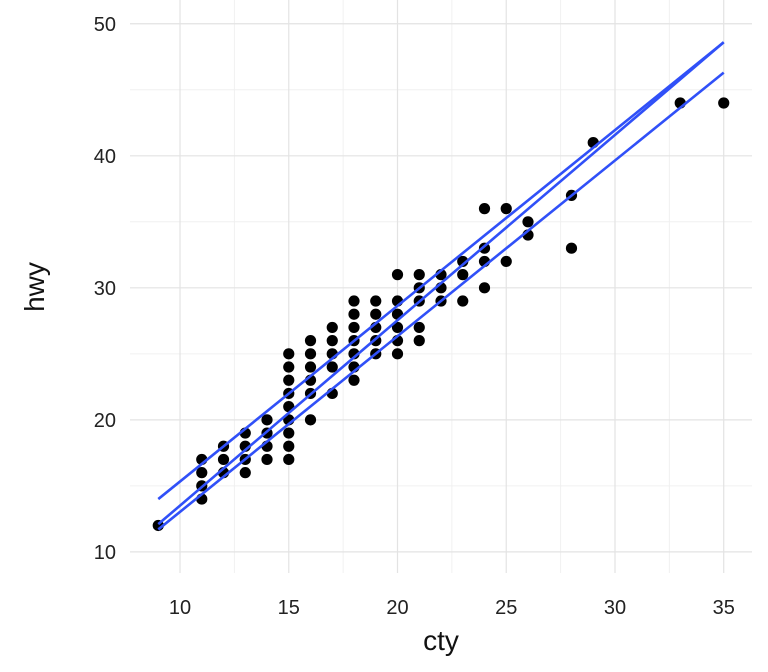  Describe the element at coordinates (180, 608) in the screenshot. I see `x-tick-label: 10` at that location.